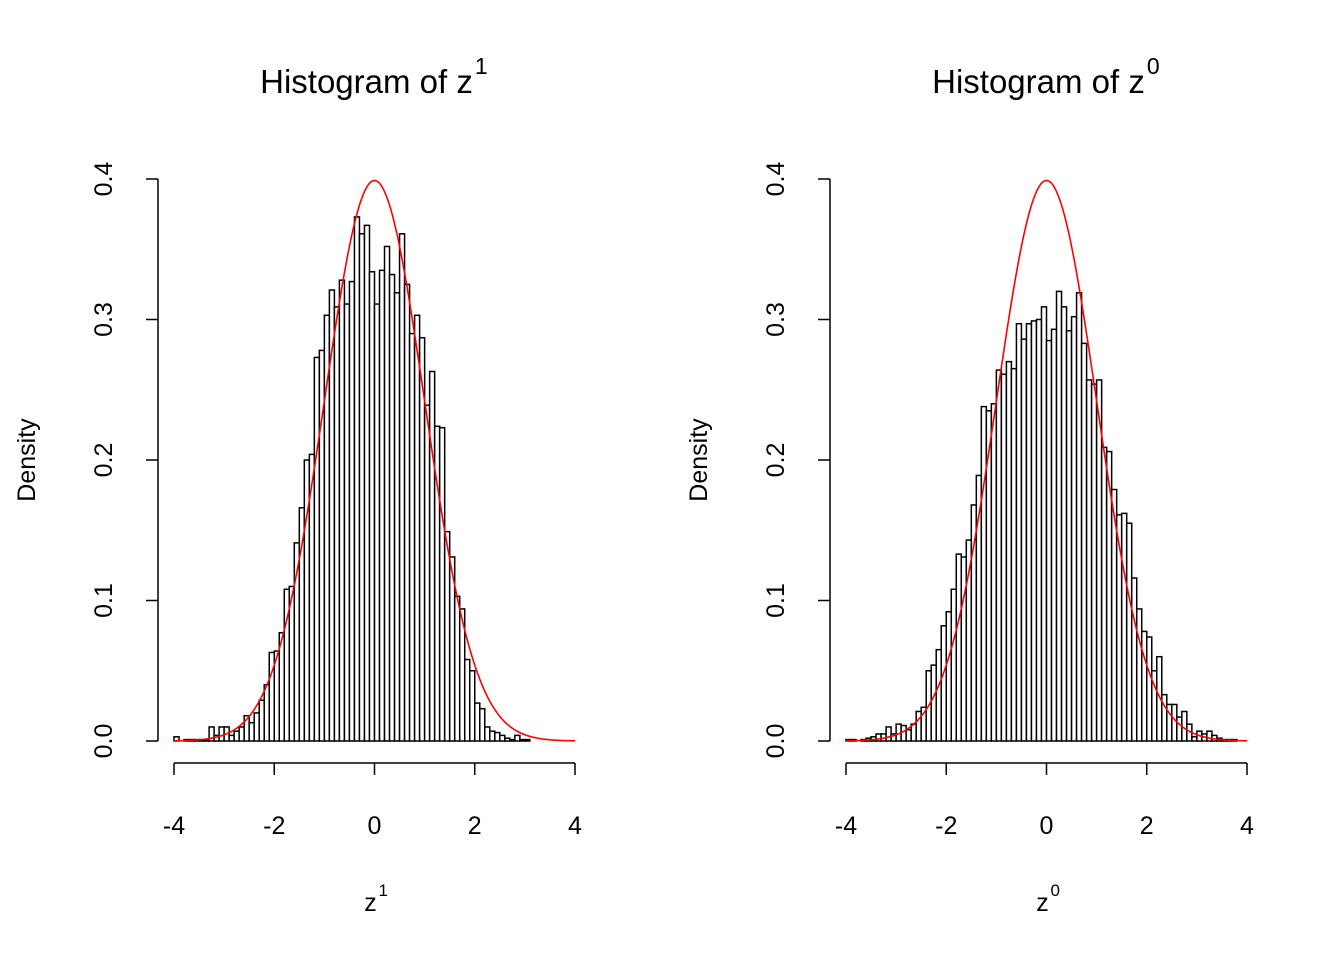 The width and height of the screenshot is (1344, 960). I want to click on y-tick-label: 0.3, so click(104, 319).